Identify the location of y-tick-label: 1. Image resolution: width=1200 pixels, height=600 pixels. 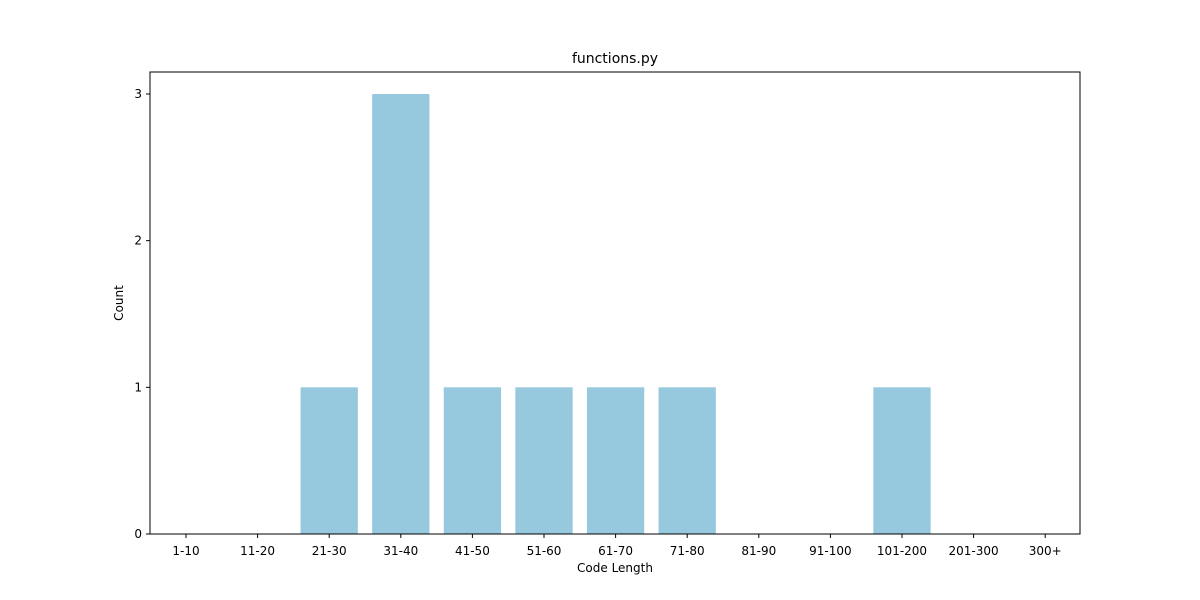
(138, 387).